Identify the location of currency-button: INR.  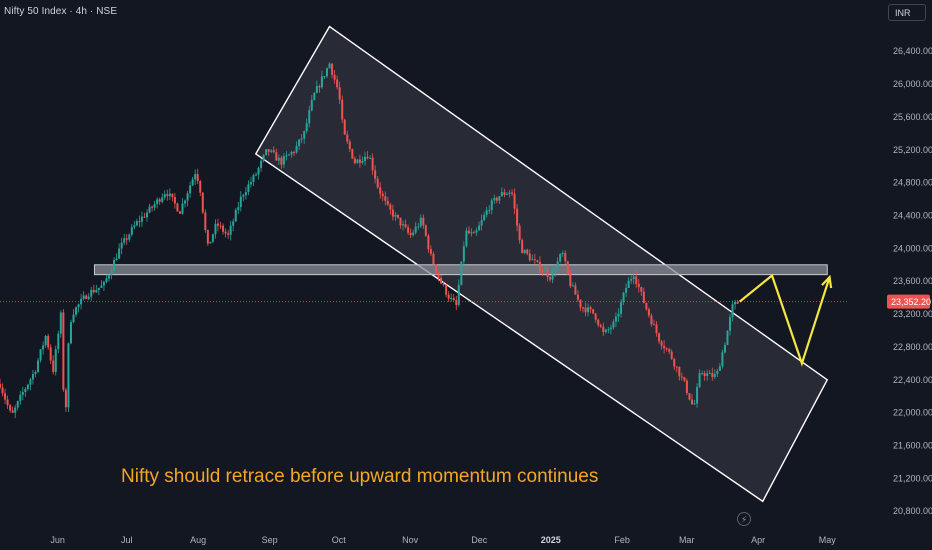
(907, 12).